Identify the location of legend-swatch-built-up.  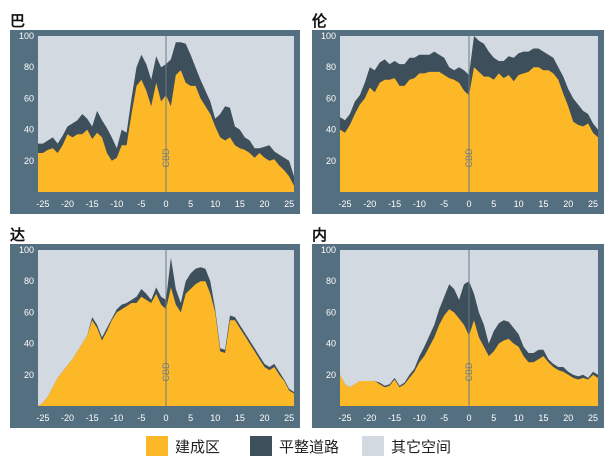
(157, 446).